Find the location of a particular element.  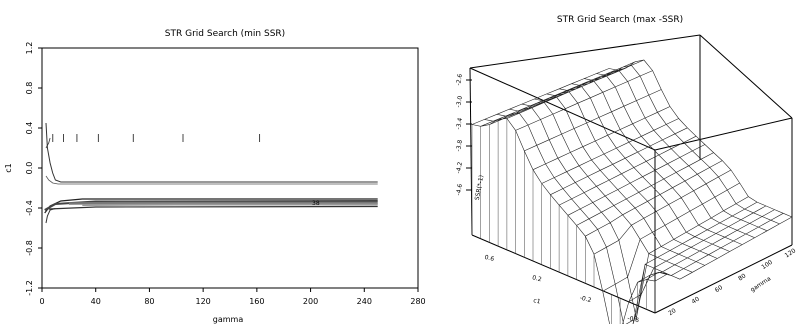

gamma-tick-label: 120 is located at coordinates (791, 253).